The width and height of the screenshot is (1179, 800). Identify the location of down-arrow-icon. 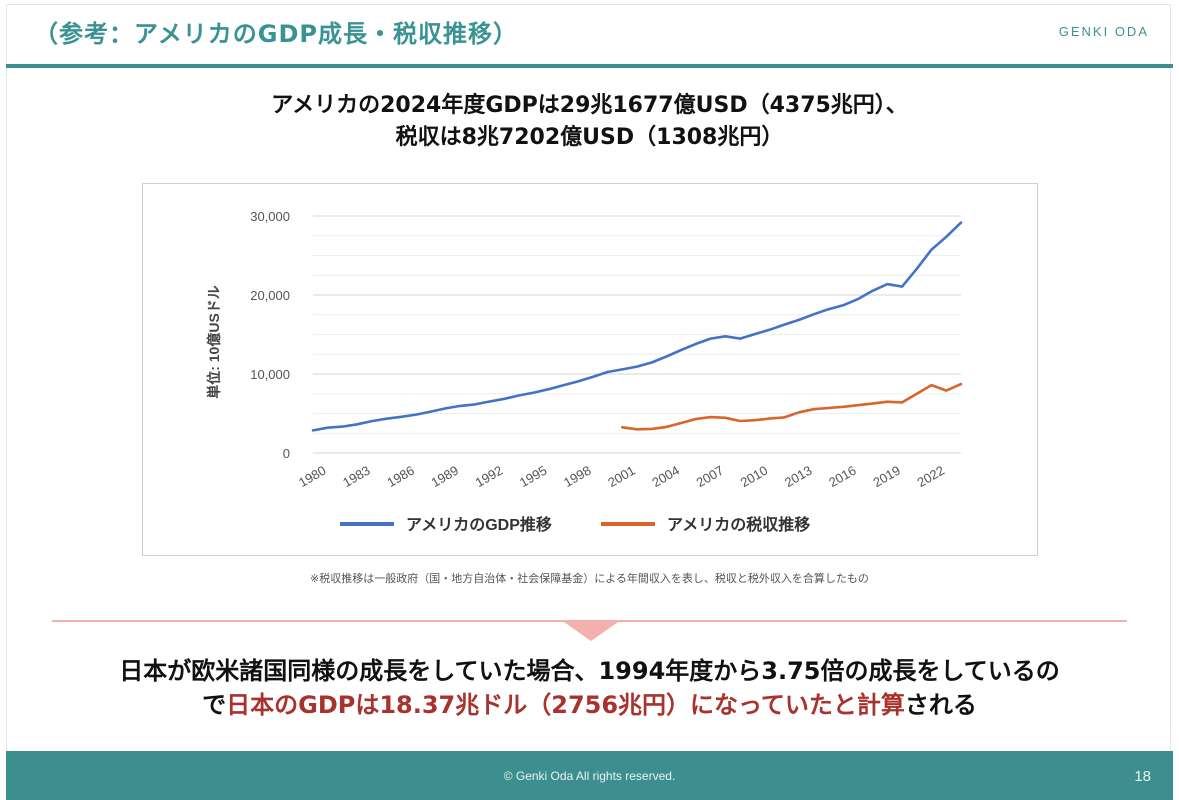
(591, 631).